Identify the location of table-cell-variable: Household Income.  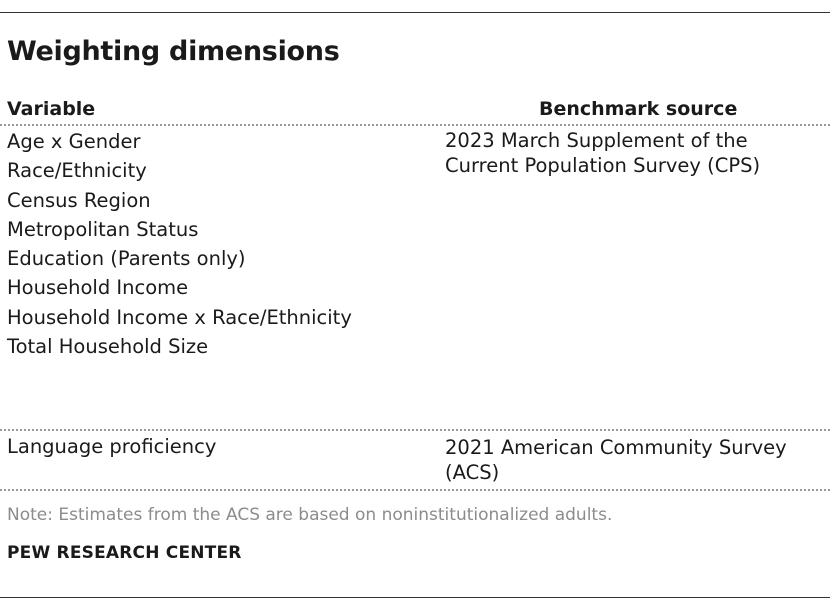
(98, 288).